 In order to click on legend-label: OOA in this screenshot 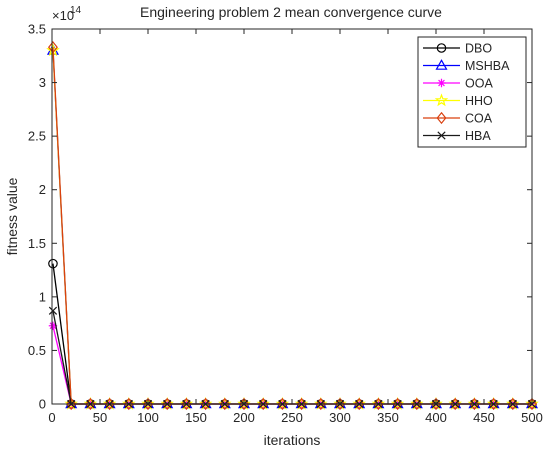, I will do `click(479, 84)`.